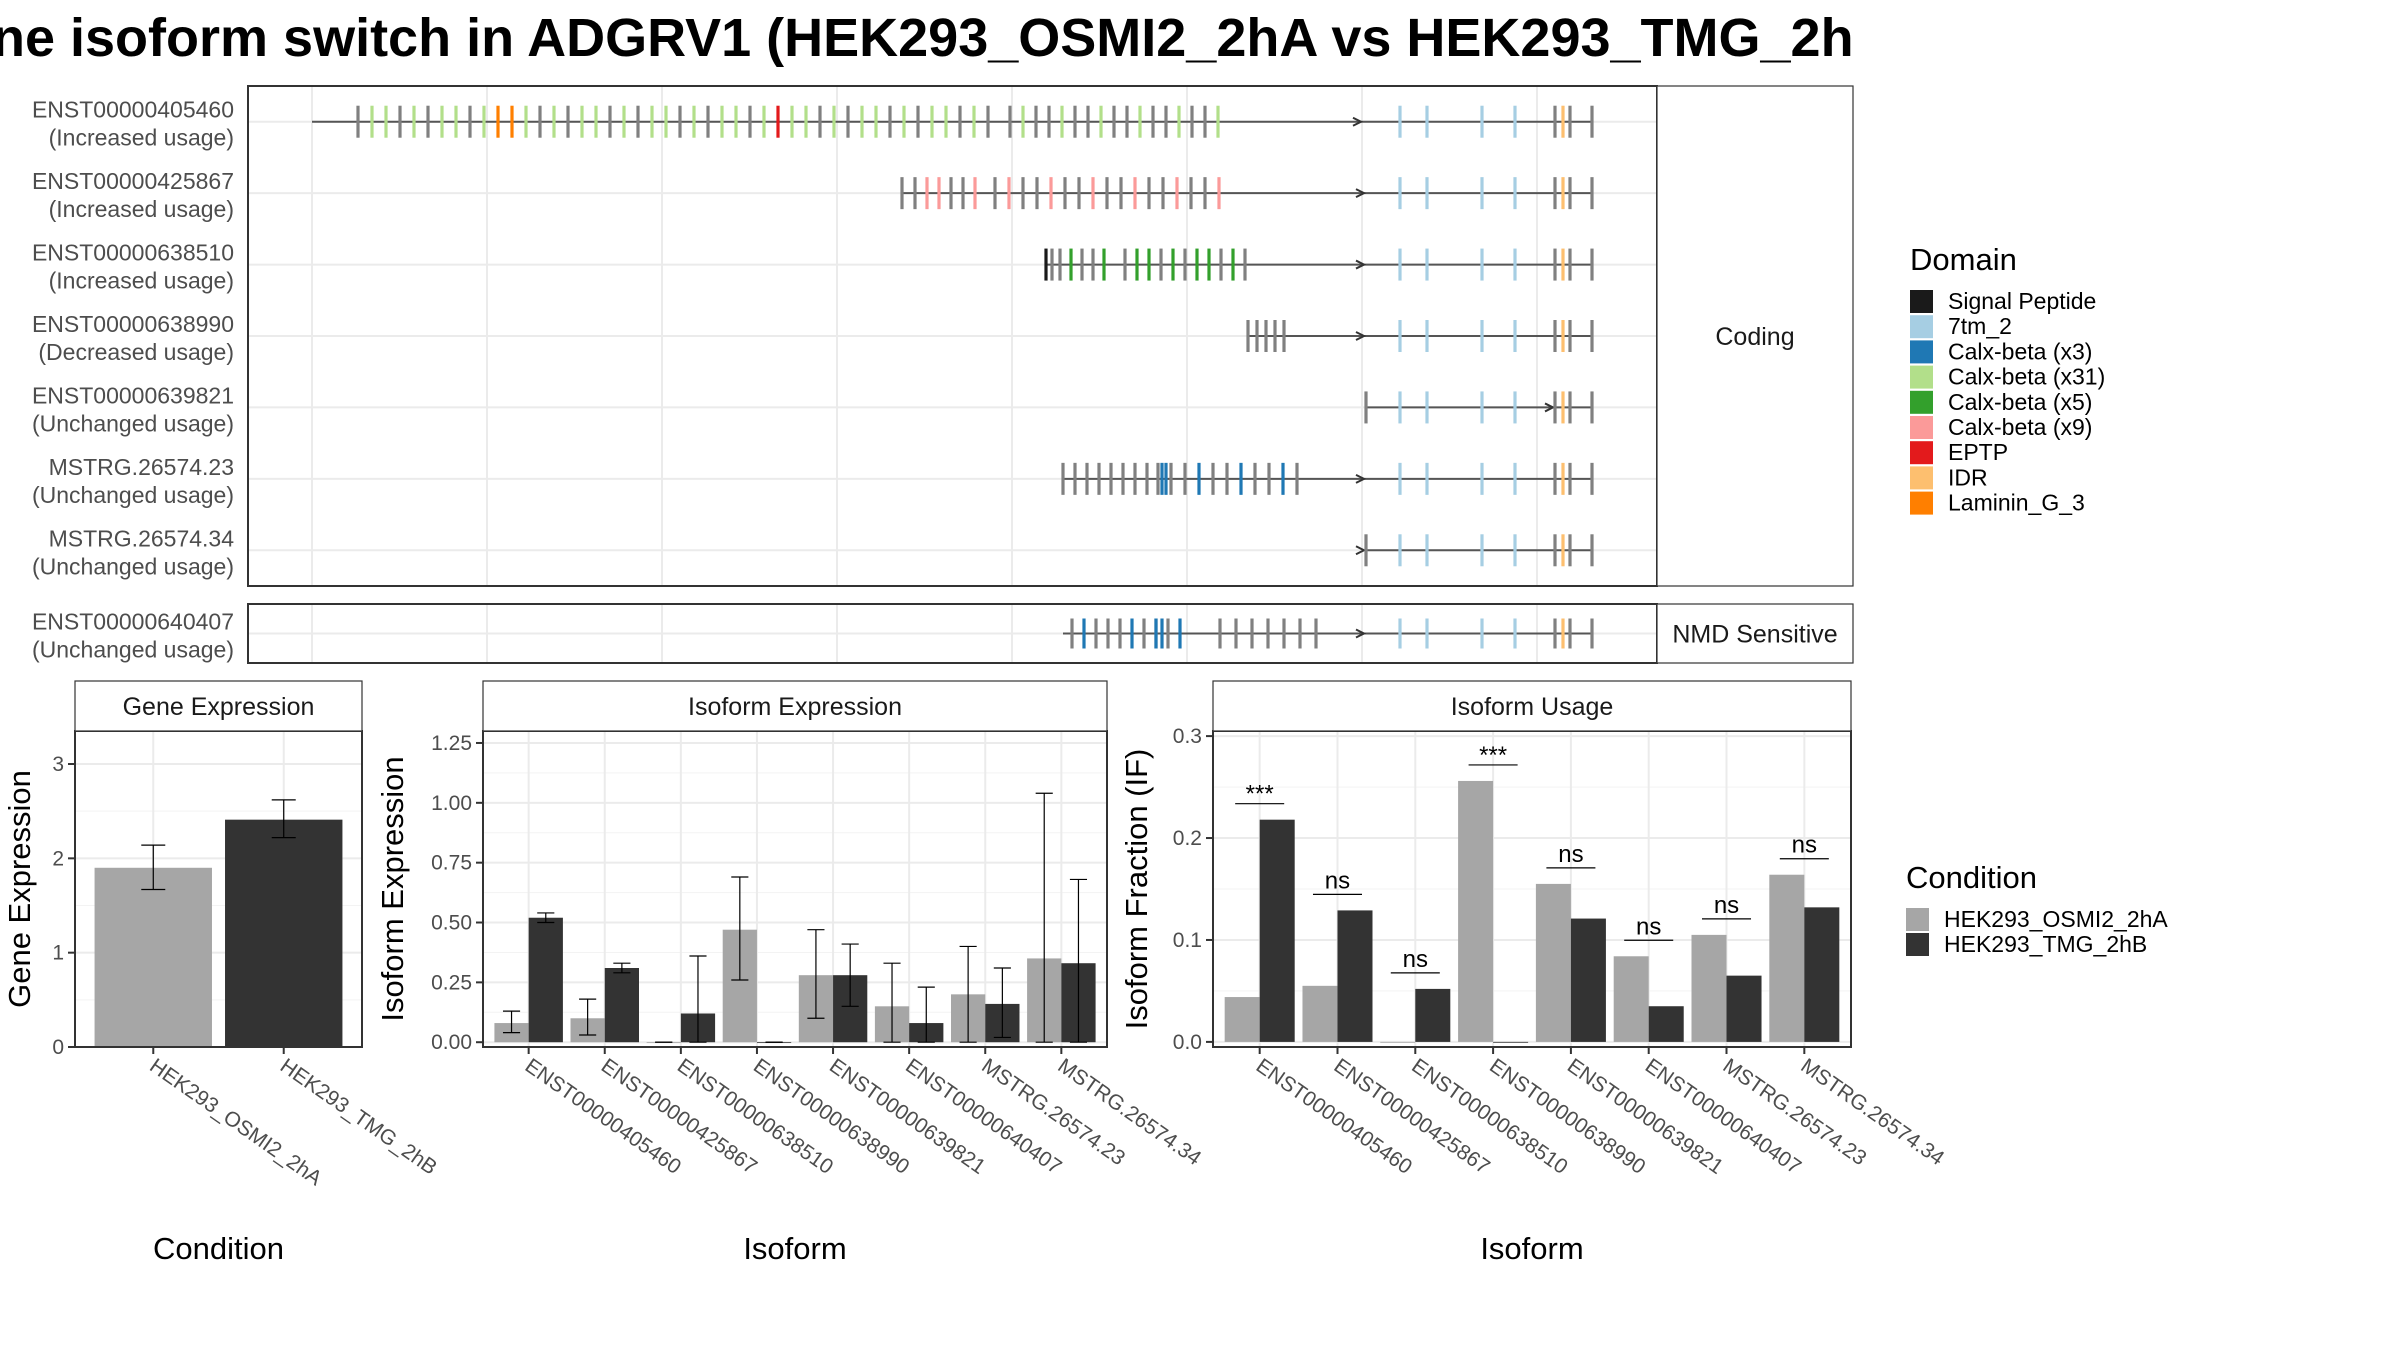  What do you see at coordinates (2056, 919) in the screenshot?
I see `legend-label: HEK293_OSMI2_2hA` at bounding box center [2056, 919].